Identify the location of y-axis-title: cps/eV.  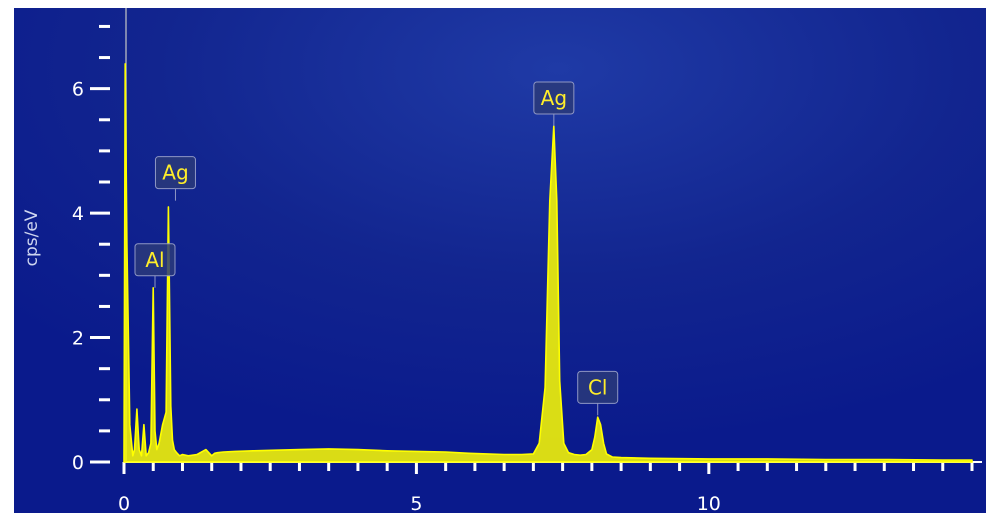
(32, 237).